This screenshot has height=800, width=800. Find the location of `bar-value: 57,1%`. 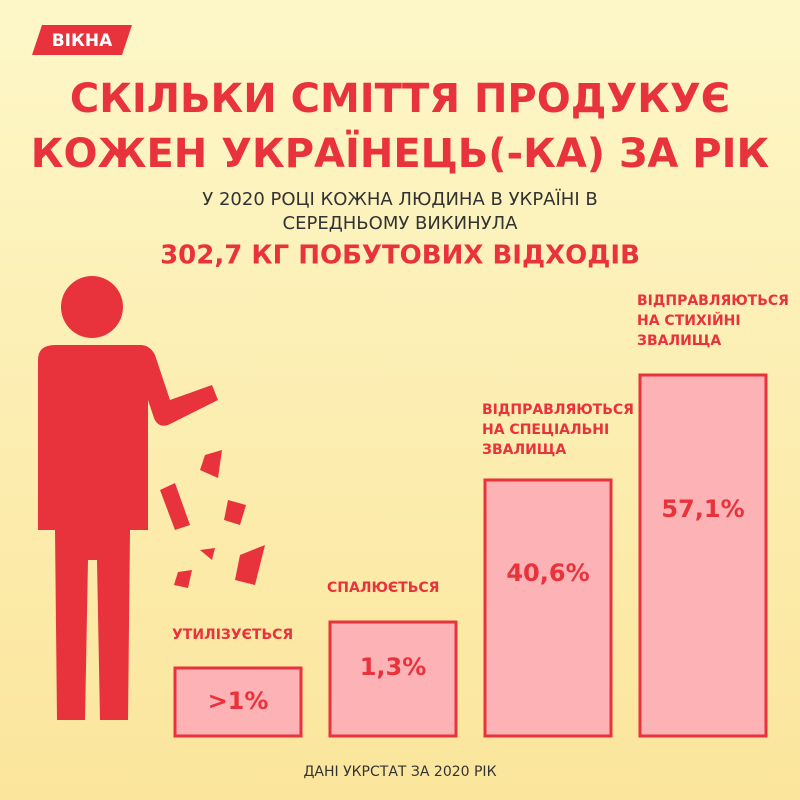

bar-value: 57,1% is located at coordinates (702, 509).